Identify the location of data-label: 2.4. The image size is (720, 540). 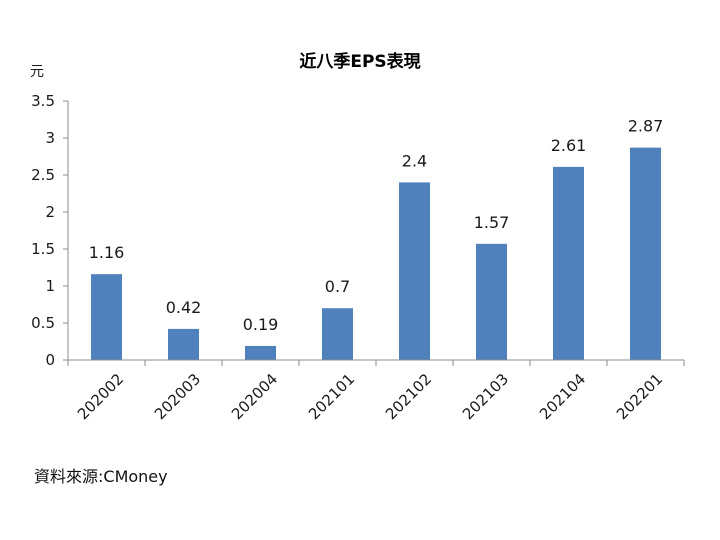
(414, 160).